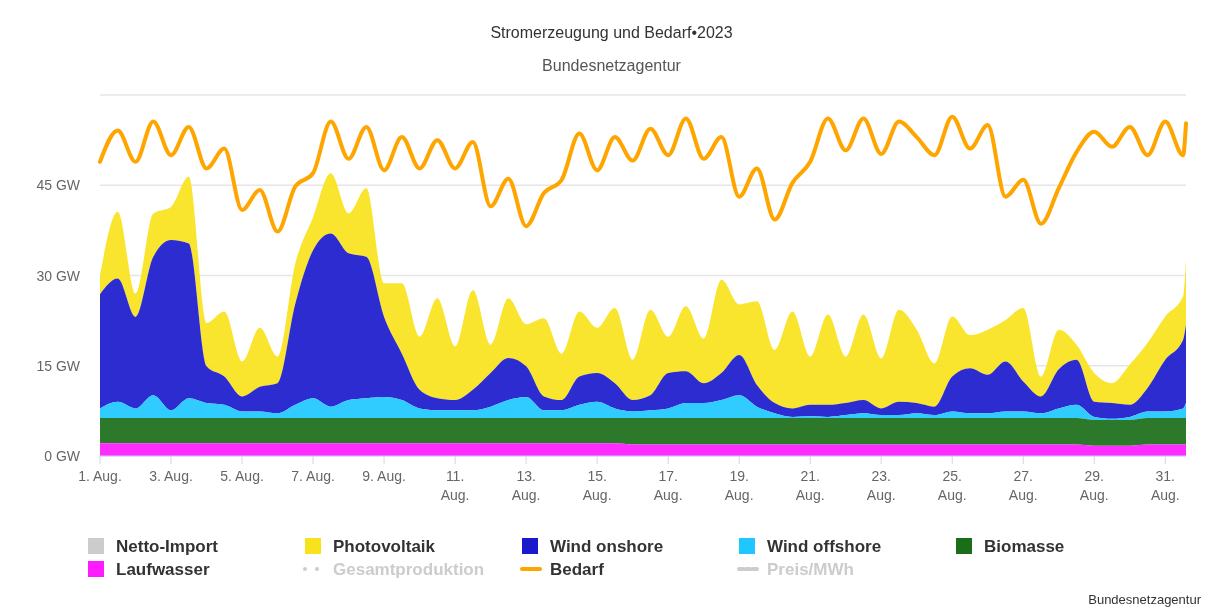 The height and width of the screenshot is (607, 1211). Describe the element at coordinates (881, 485) in the screenshot. I see `x-tick-label: 23. Aug.` at that location.